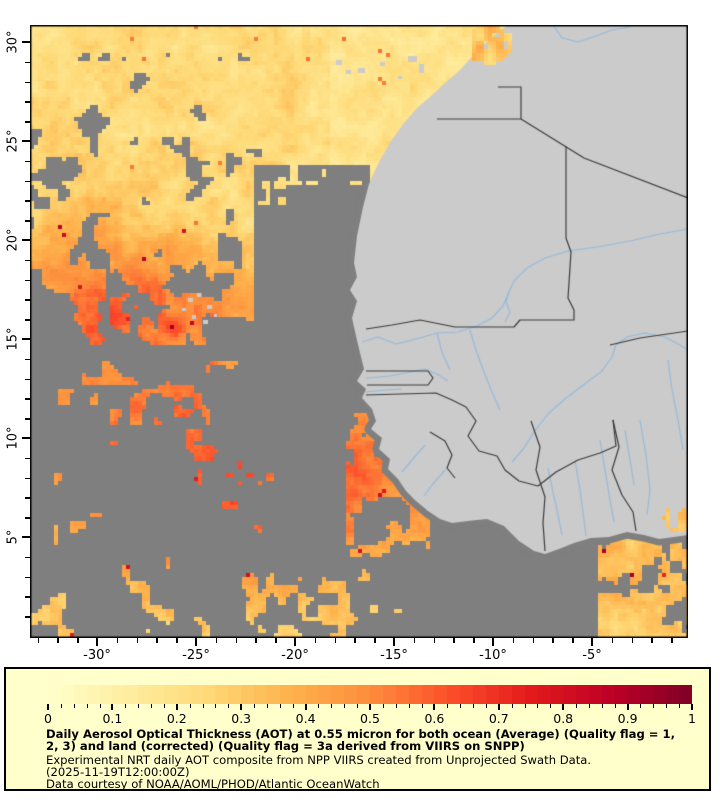 This screenshot has height=800, width=720. Describe the element at coordinates (176, 718) in the screenshot. I see `colorbar-tick-label: 0.2` at that location.